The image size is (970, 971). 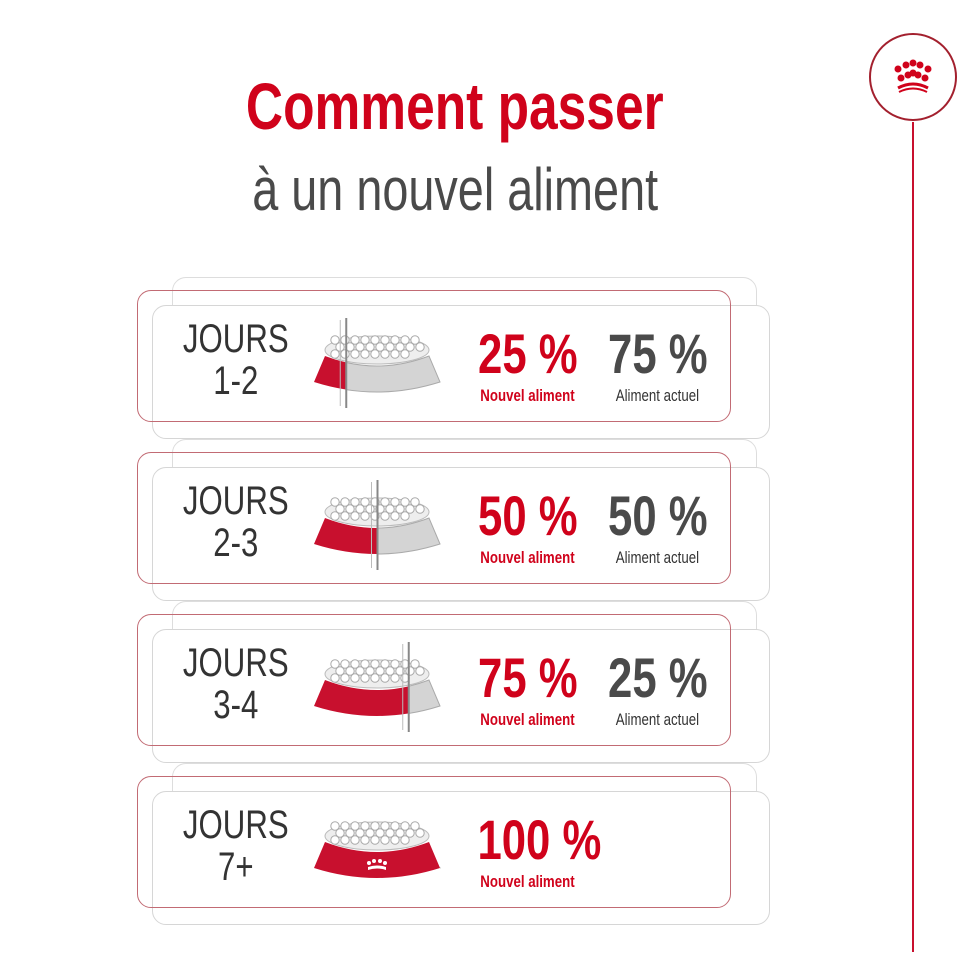 I want to click on timeline-line, so click(x=913, y=537).